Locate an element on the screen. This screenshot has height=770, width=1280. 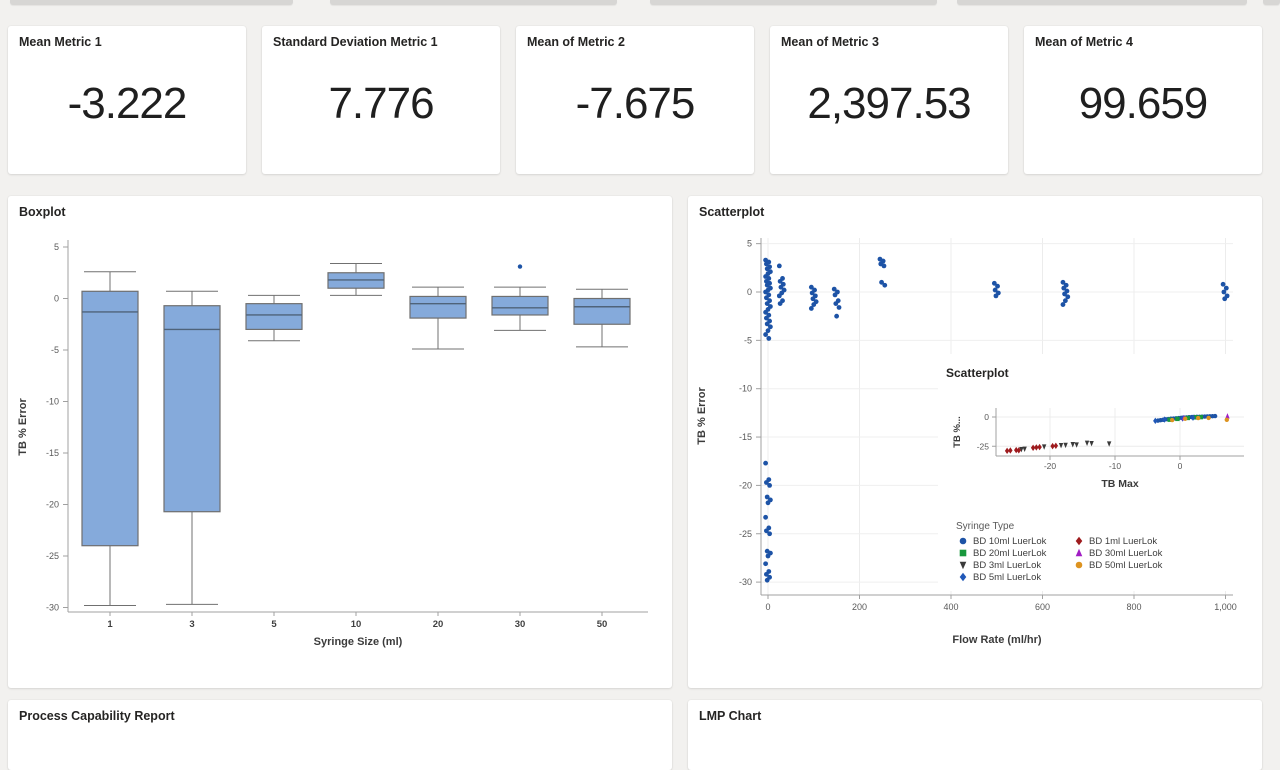
svg-text: BD 50ml LuerLok is located at coordinates (1126, 565).